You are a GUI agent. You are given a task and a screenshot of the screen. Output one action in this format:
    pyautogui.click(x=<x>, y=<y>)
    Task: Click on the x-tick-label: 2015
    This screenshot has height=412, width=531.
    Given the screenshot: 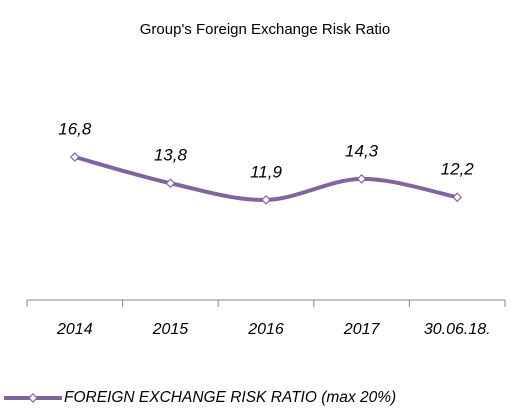 What is the action you would take?
    pyautogui.click(x=170, y=329)
    